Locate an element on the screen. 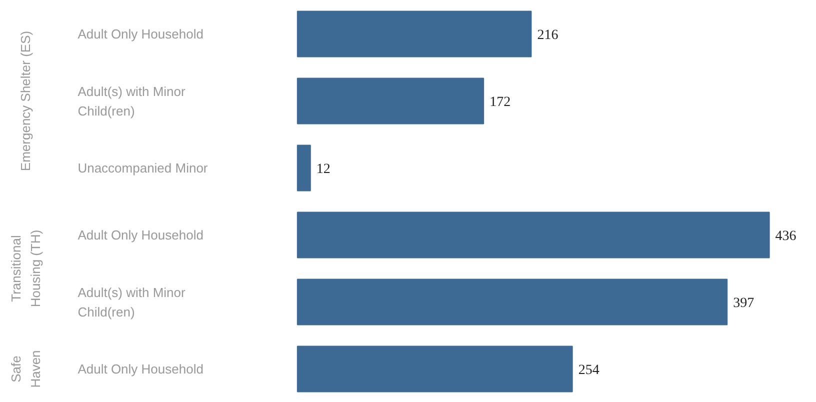 Image resolution: width=816 pixels, height=402 pixels. data-label: 254 is located at coordinates (589, 370).